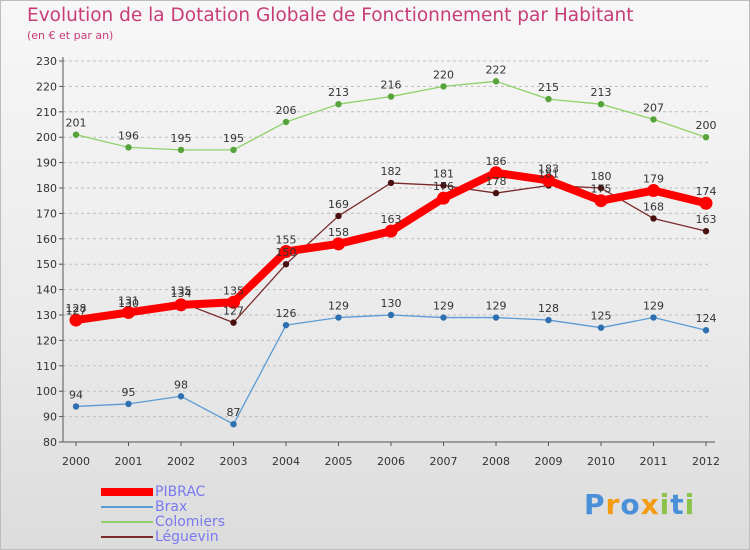 The width and height of the screenshot is (750, 550). Describe the element at coordinates (234, 412) in the screenshot. I see `data-label-brax: 87` at that location.